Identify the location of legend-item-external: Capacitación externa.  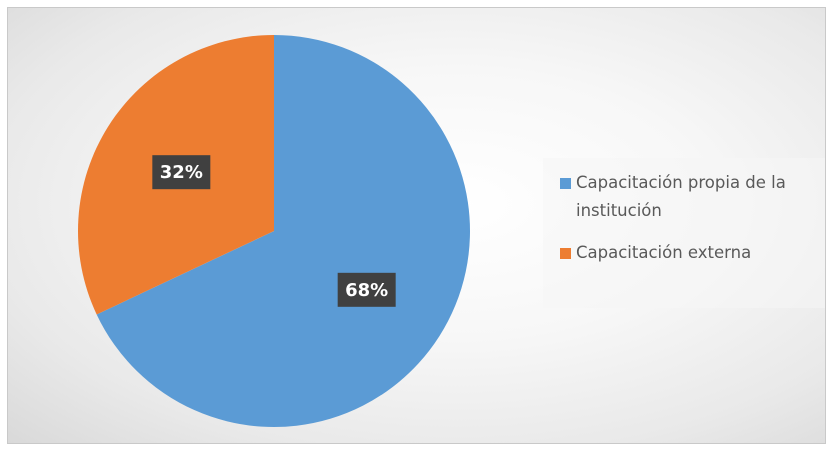
(692, 253).